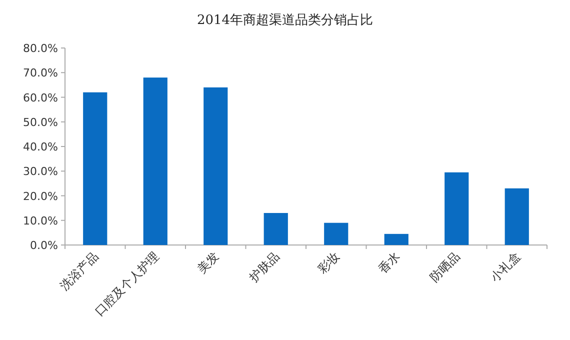 The width and height of the screenshot is (570, 340). I want to click on x-tick-label: 彩妆, so click(328, 262).